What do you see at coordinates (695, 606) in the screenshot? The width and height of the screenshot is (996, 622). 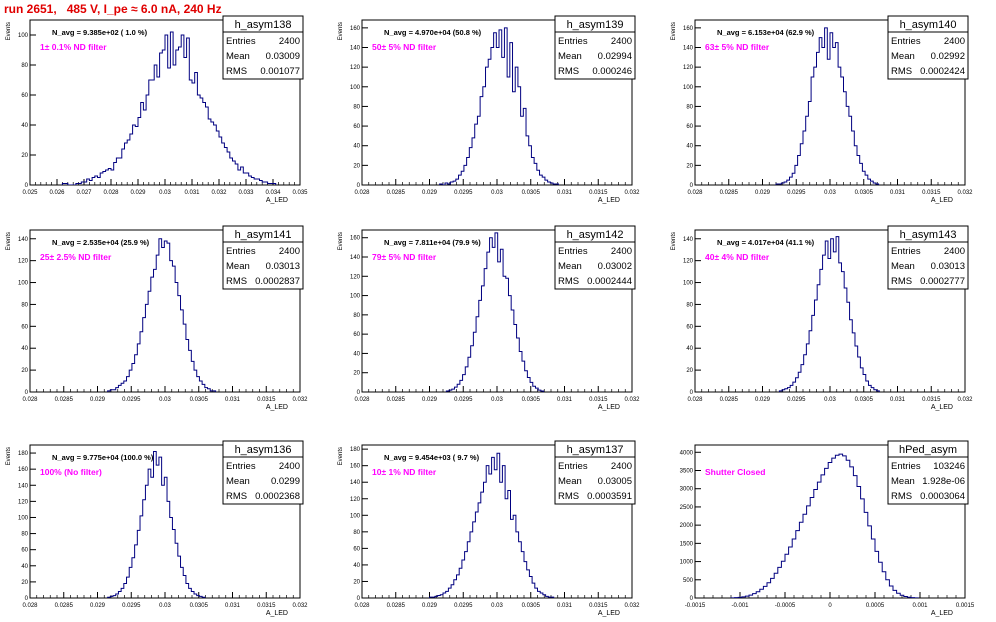 I see `x-tick-label: -0.0015` at bounding box center [695, 606].